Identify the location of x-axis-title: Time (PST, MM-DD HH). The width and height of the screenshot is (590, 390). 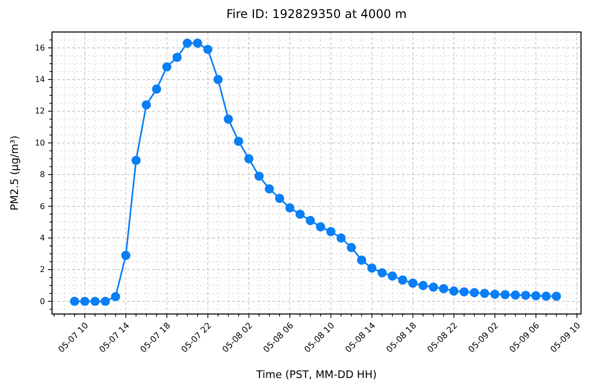
(316, 375).